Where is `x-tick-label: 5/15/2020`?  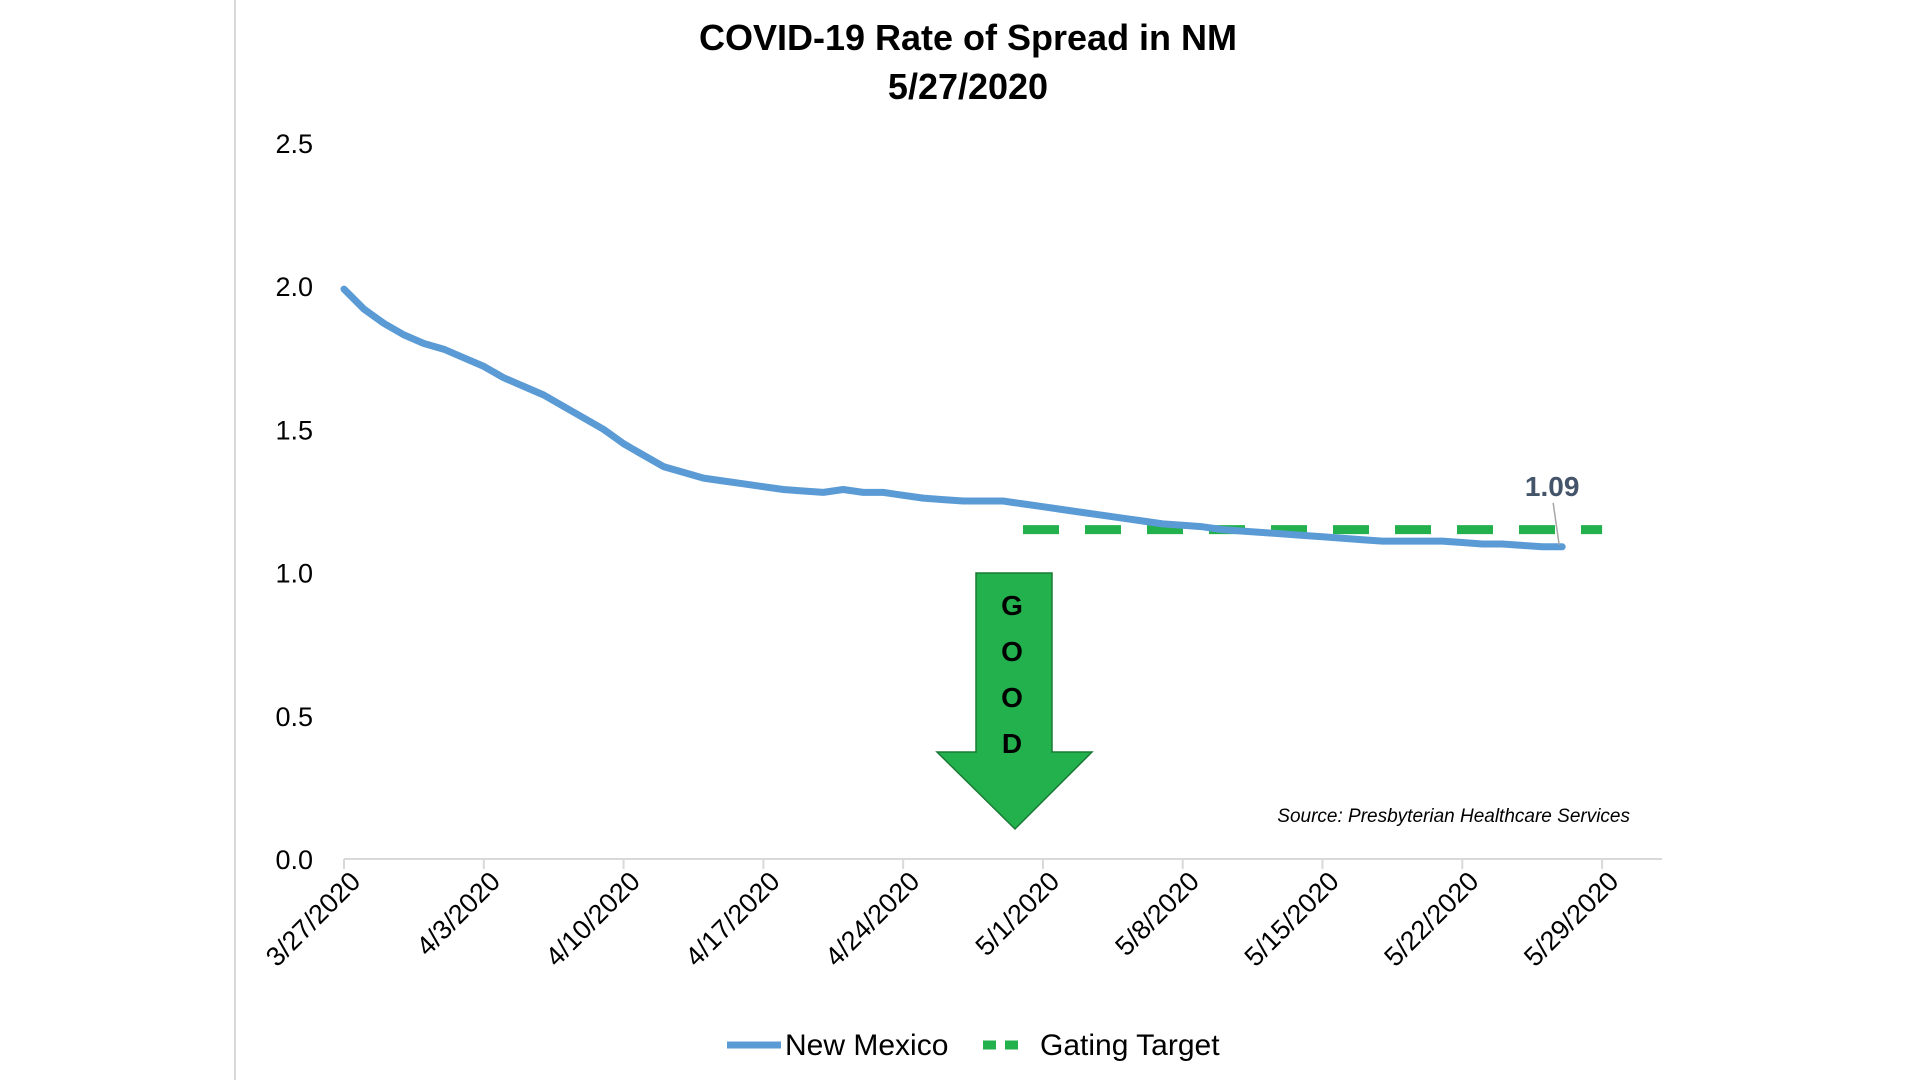 x-tick-label: 5/15/2020 is located at coordinates (1292, 919).